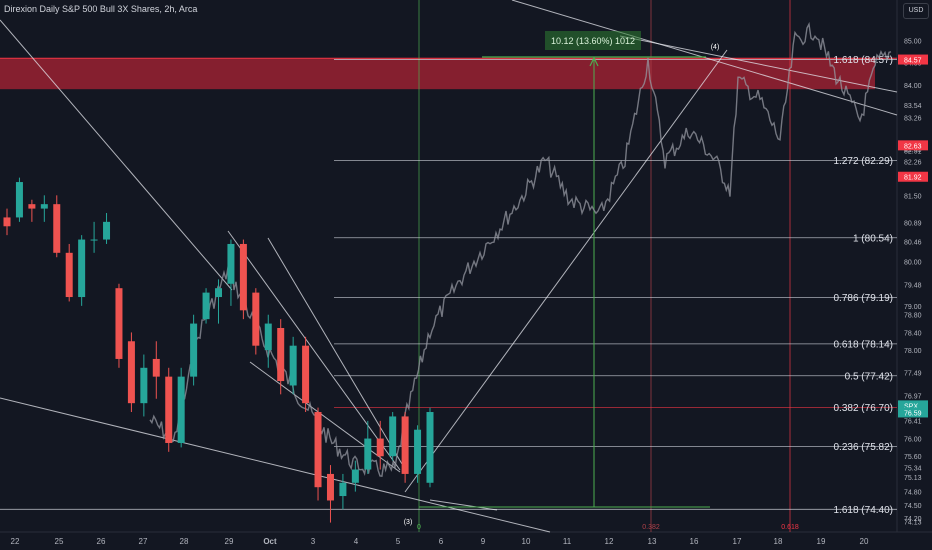  What do you see at coordinates (594, 61) in the screenshot?
I see `measure-arrow-head` at bounding box center [594, 61].